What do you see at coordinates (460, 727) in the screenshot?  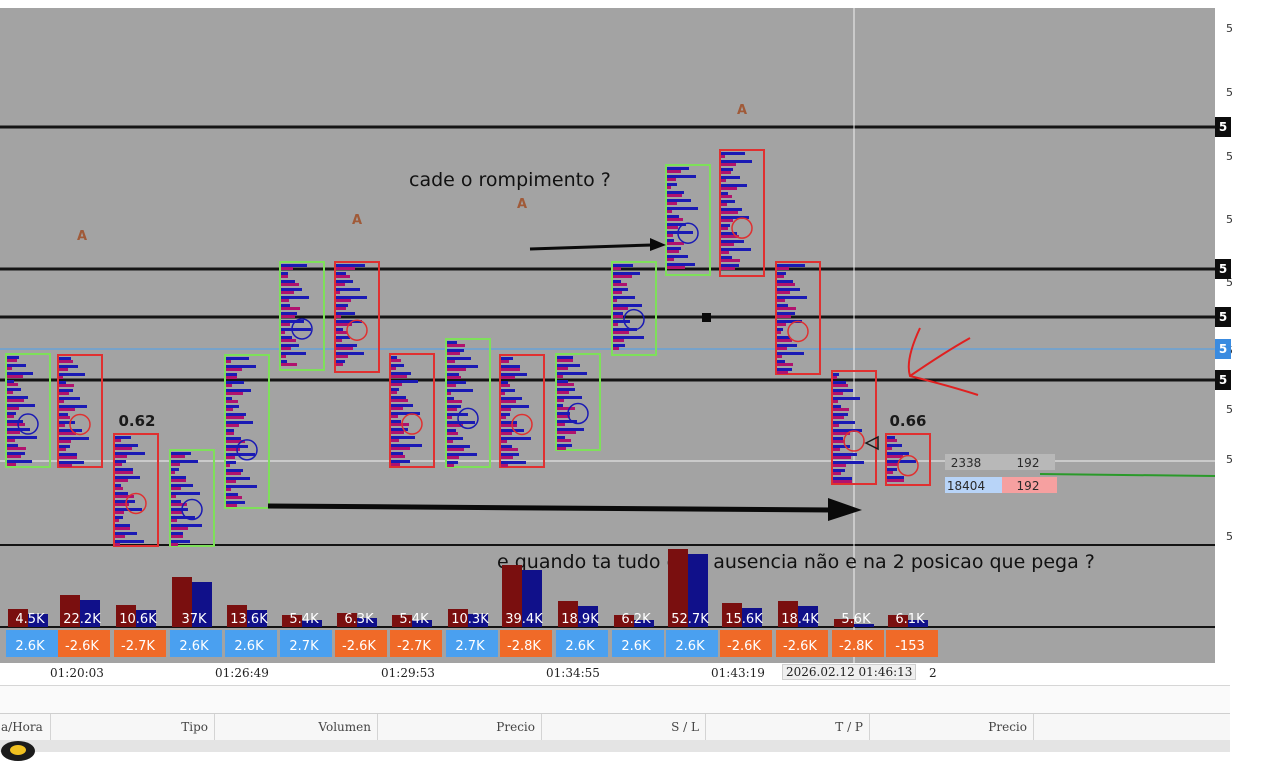 I see `column-header-price: Precio` at bounding box center [460, 727].